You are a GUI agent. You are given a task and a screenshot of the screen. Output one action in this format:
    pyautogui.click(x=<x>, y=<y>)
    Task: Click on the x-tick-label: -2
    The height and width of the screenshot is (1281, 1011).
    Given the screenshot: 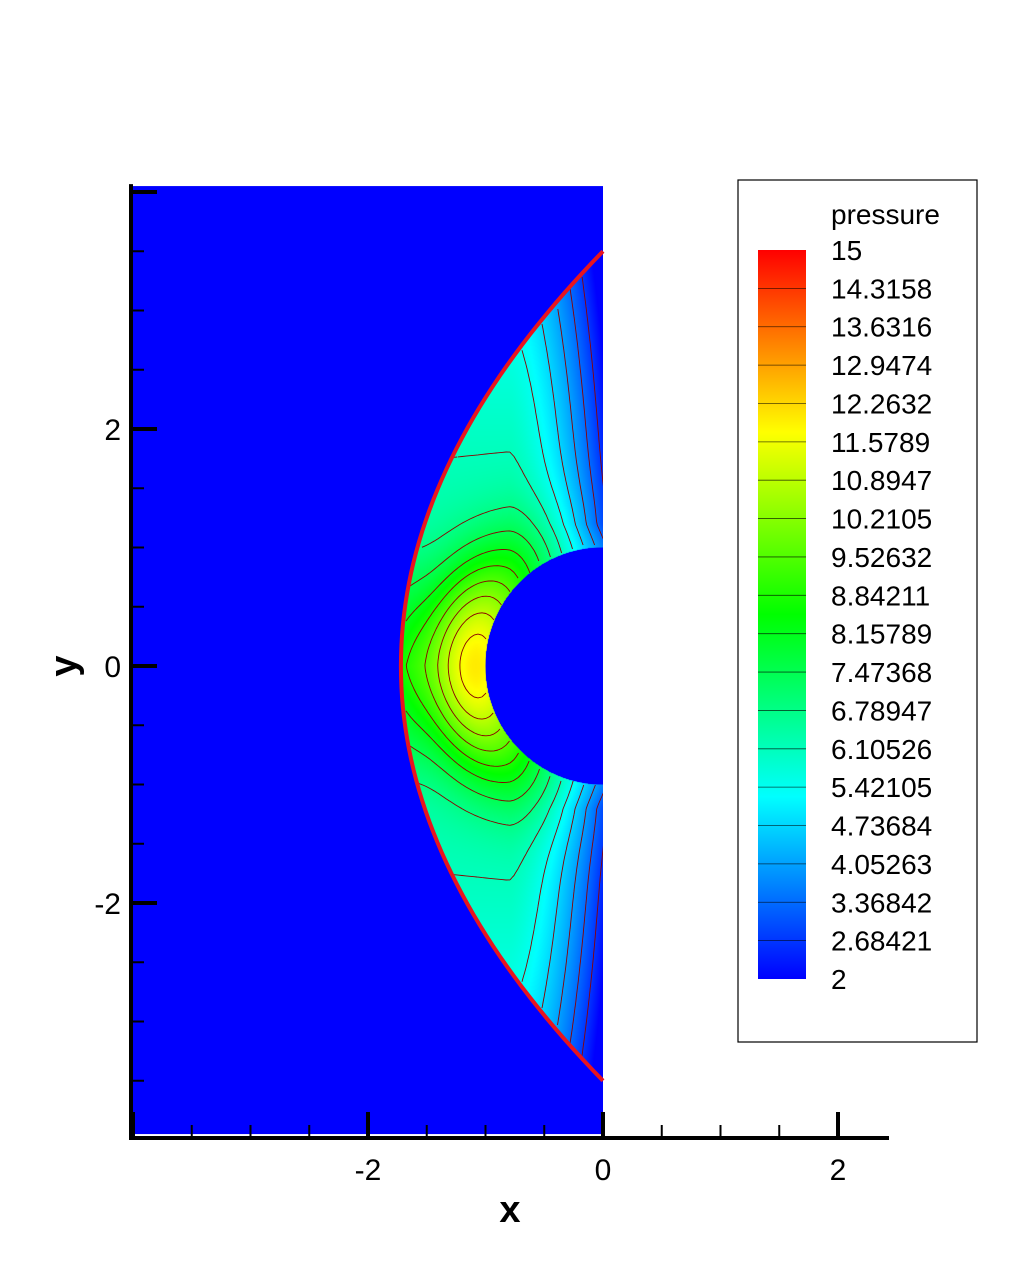 What is the action you would take?
    pyautogui.click(x=368, y=1170)
    